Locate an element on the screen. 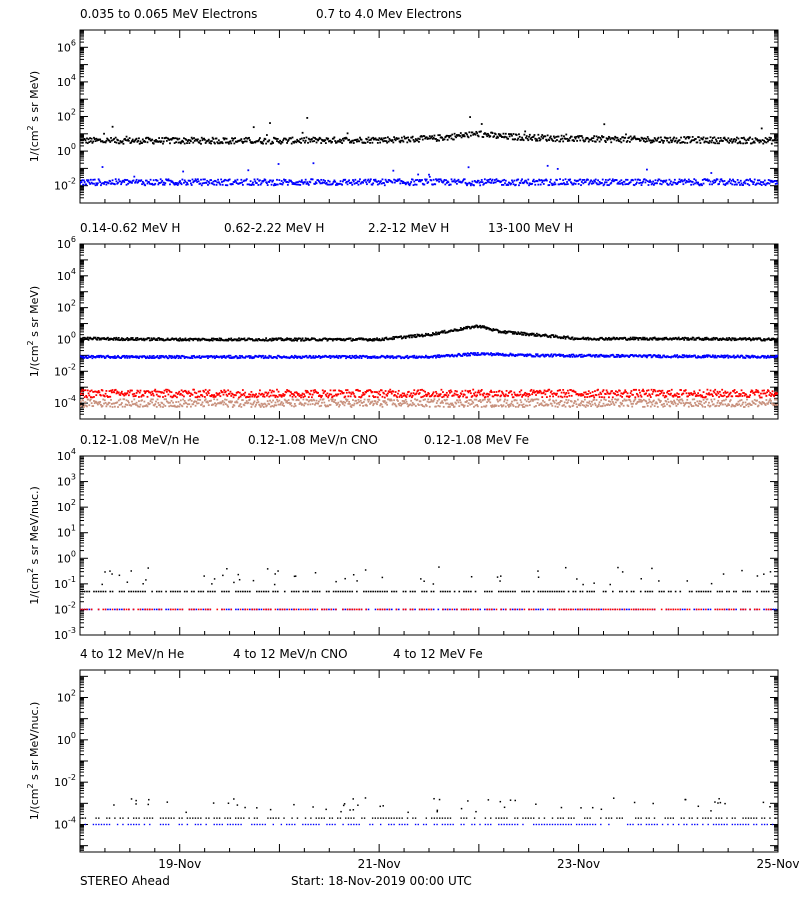 The image size is (800, 900). y-axis-label: 1/(cm2 s sr MeV) is located at coordinates (33, 116).